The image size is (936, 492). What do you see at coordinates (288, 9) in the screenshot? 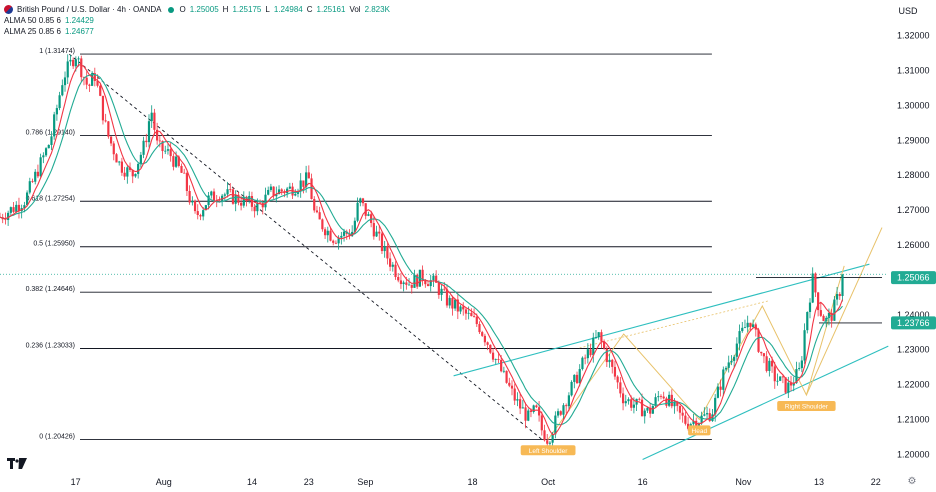
I see `low-value: 1.24984` at bounding box center [288, 9].